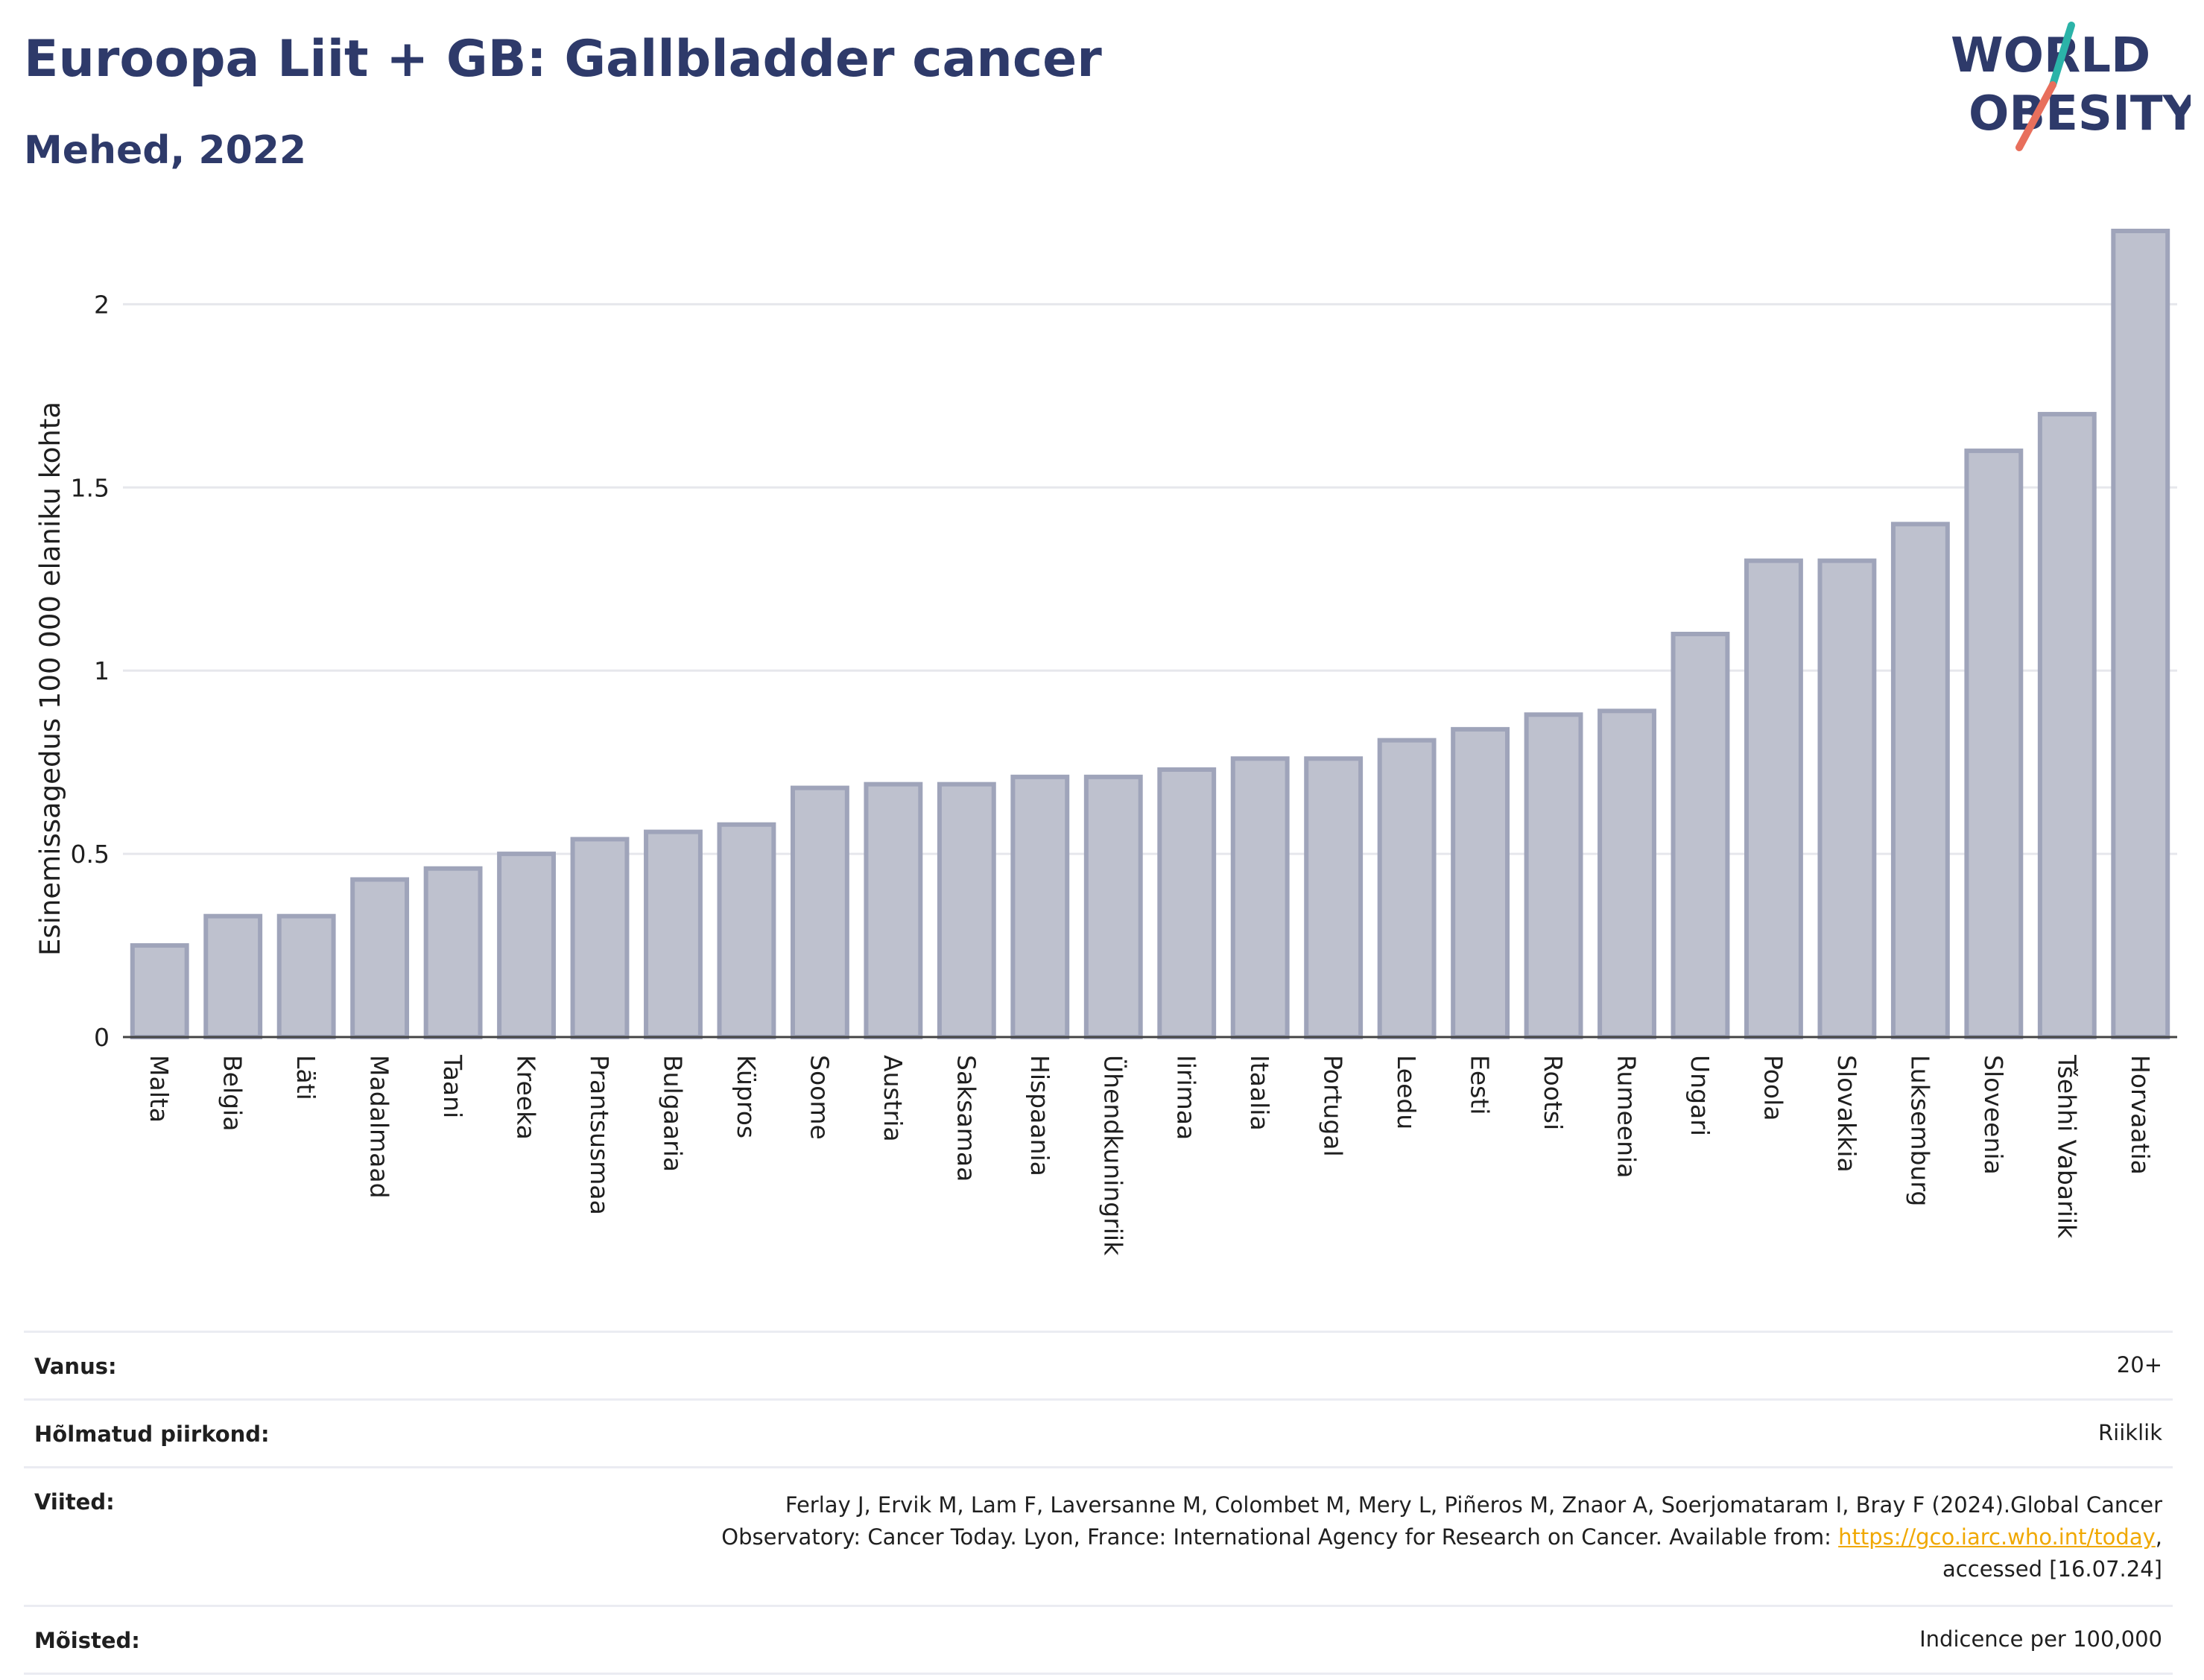 This screenshot has height=1680, width=2204. I want to click on x-tick-label: Belgia, so click(232, 1093).